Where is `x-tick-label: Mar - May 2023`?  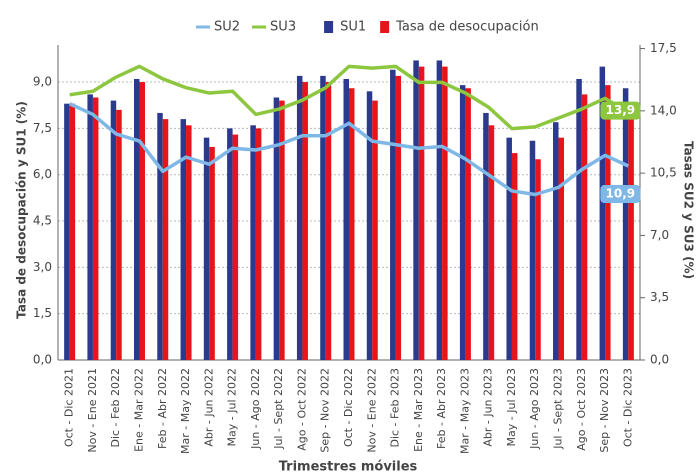 x-tick-label: Mar - May 2023 is located at coordinates (464, 411).